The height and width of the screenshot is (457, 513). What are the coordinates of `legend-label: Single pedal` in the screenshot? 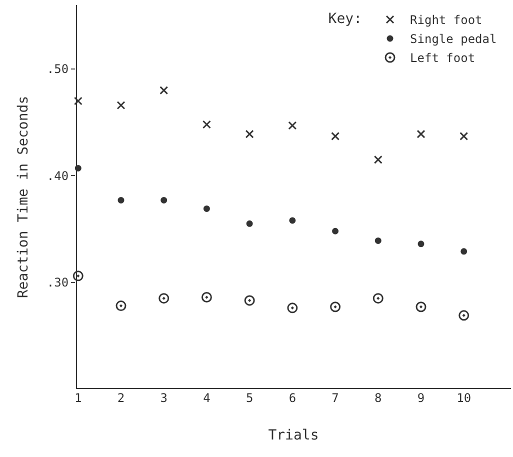 It's located at (453, 39).